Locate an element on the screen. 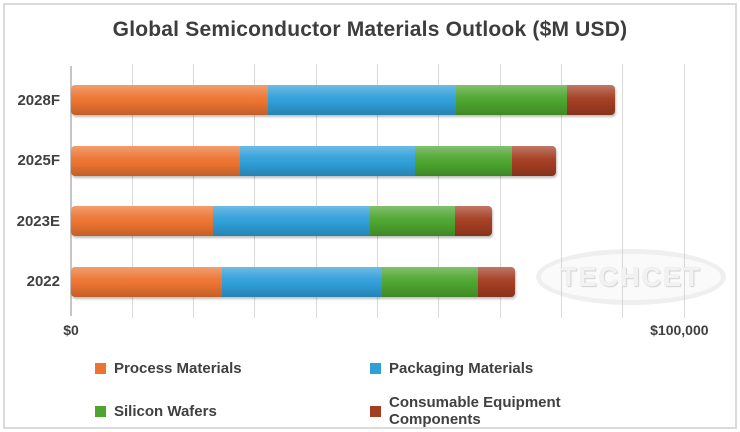 The height and width of the screenshot is (432, 740). bar-row-2022 is located at coordinates (377, 282).